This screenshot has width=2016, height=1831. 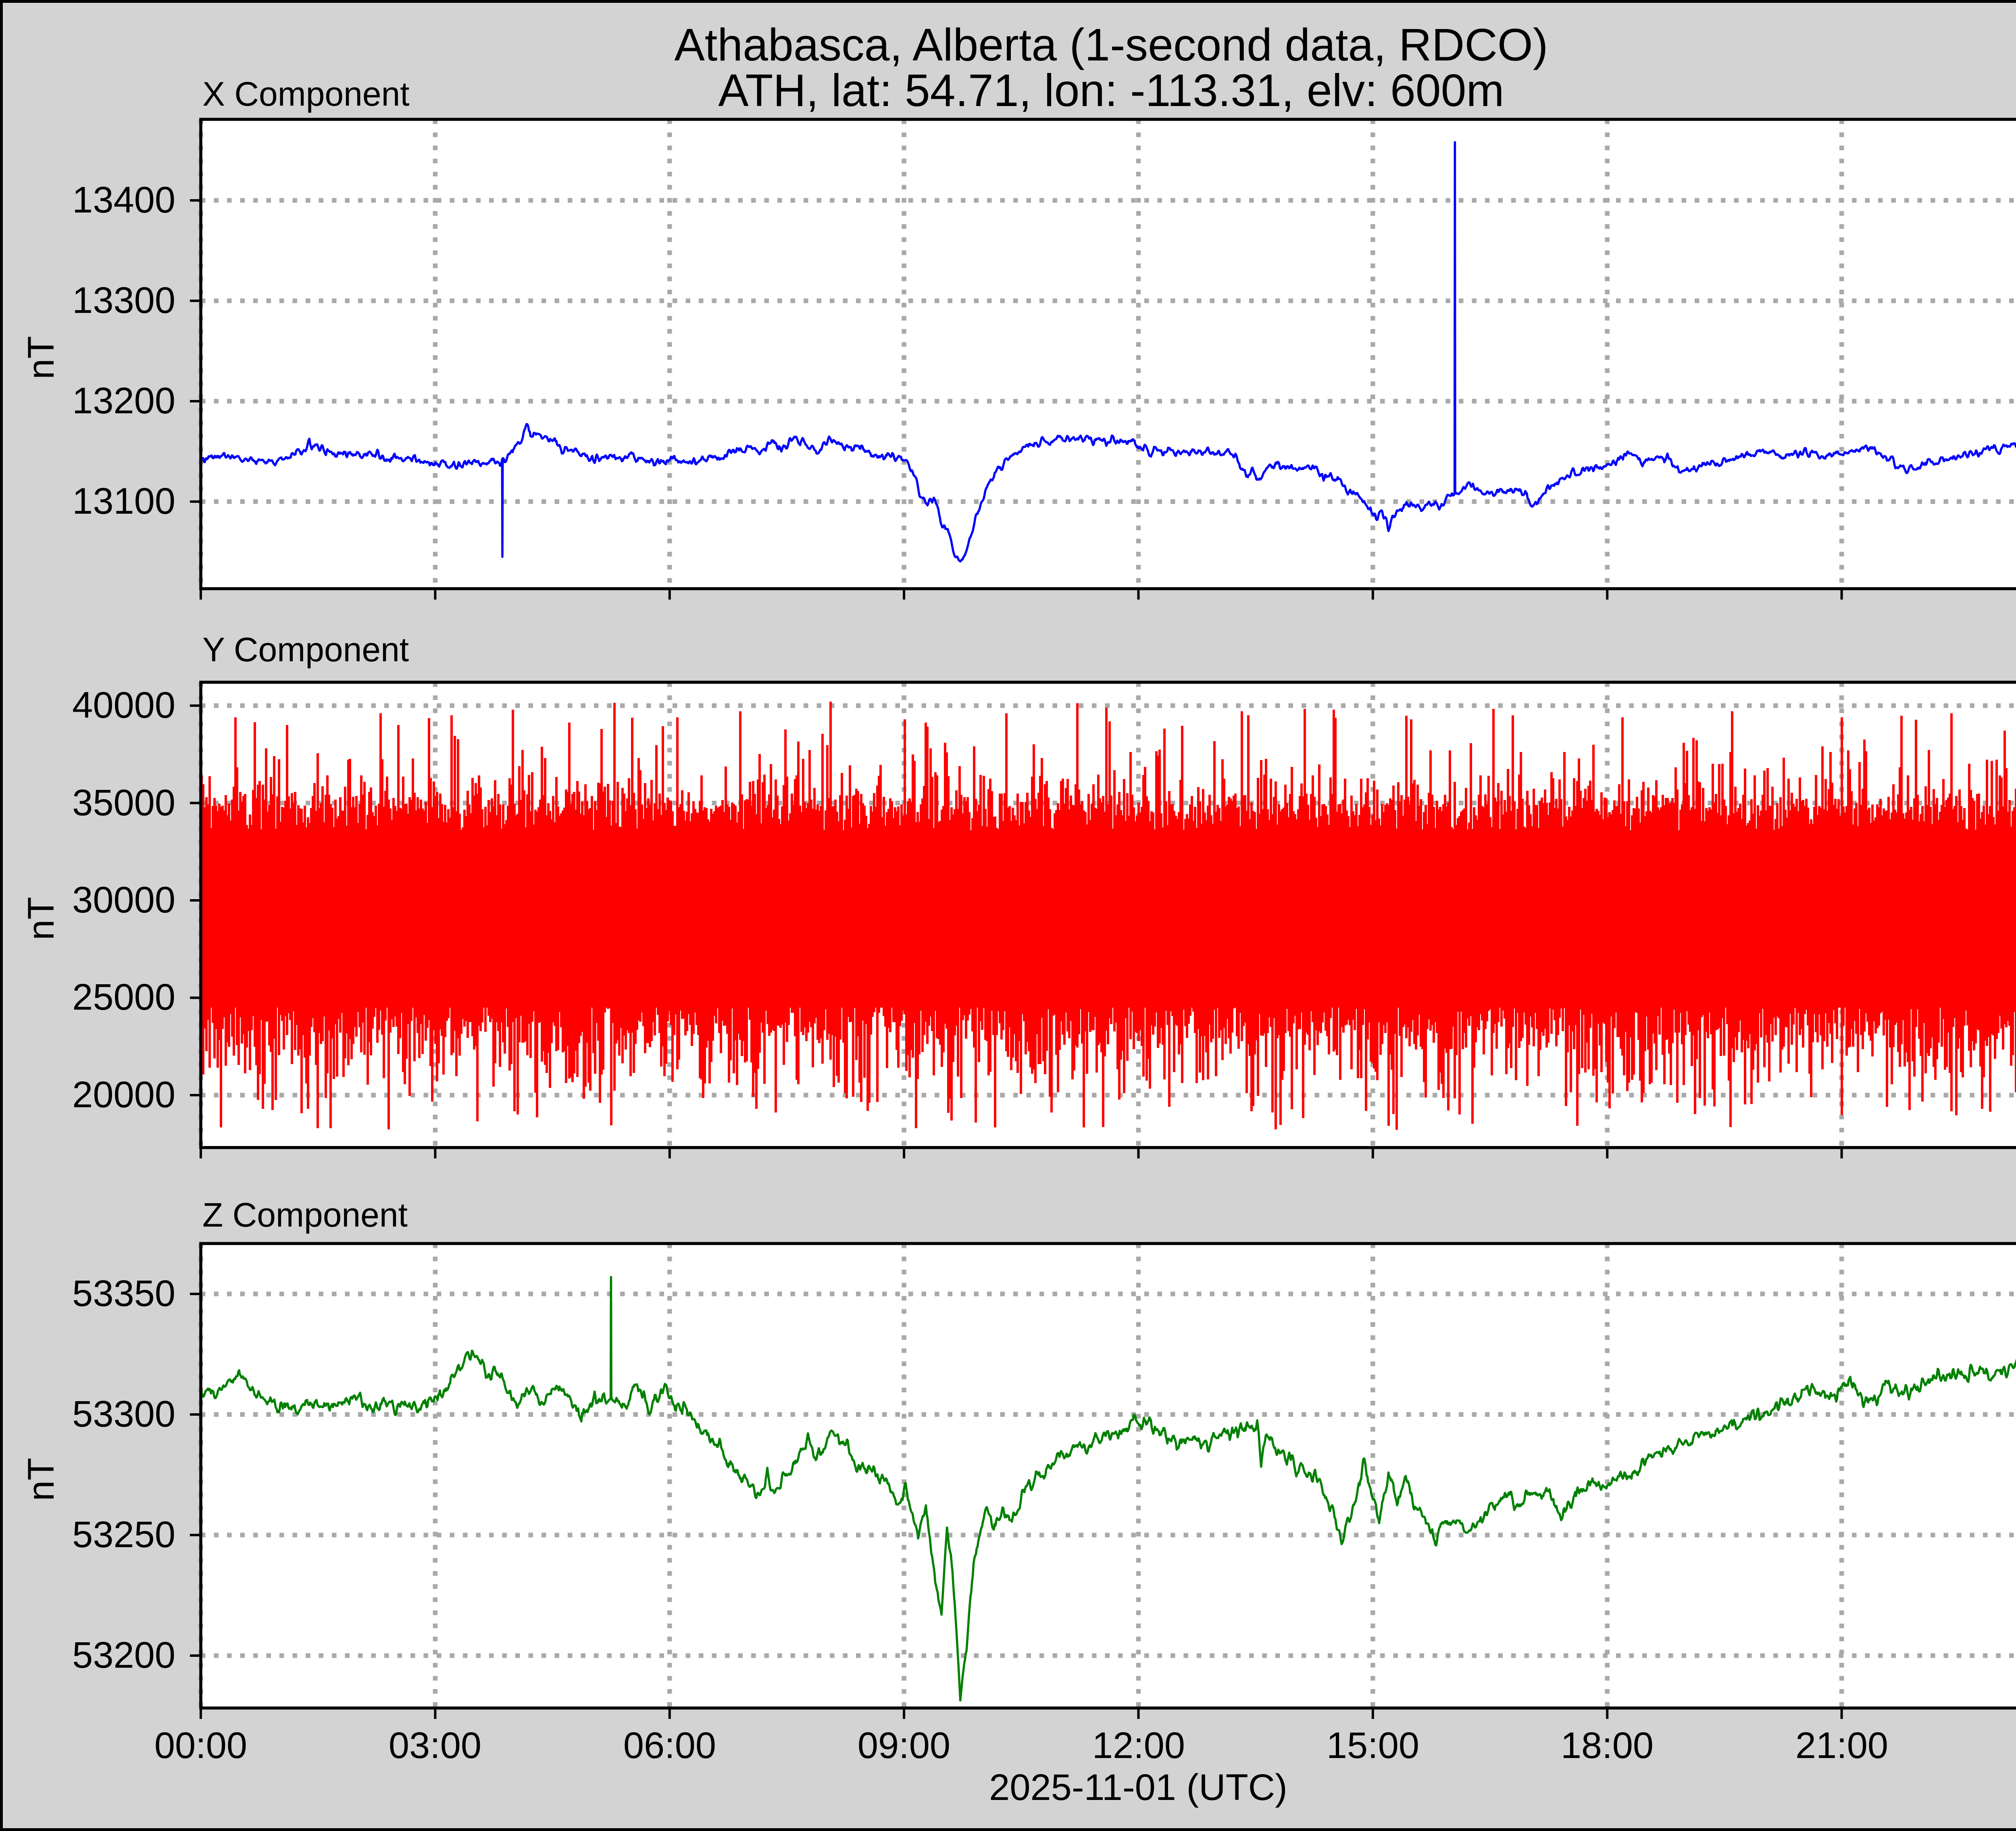 I want to click on svg-text: 53350, so click(x=124, y=1293).